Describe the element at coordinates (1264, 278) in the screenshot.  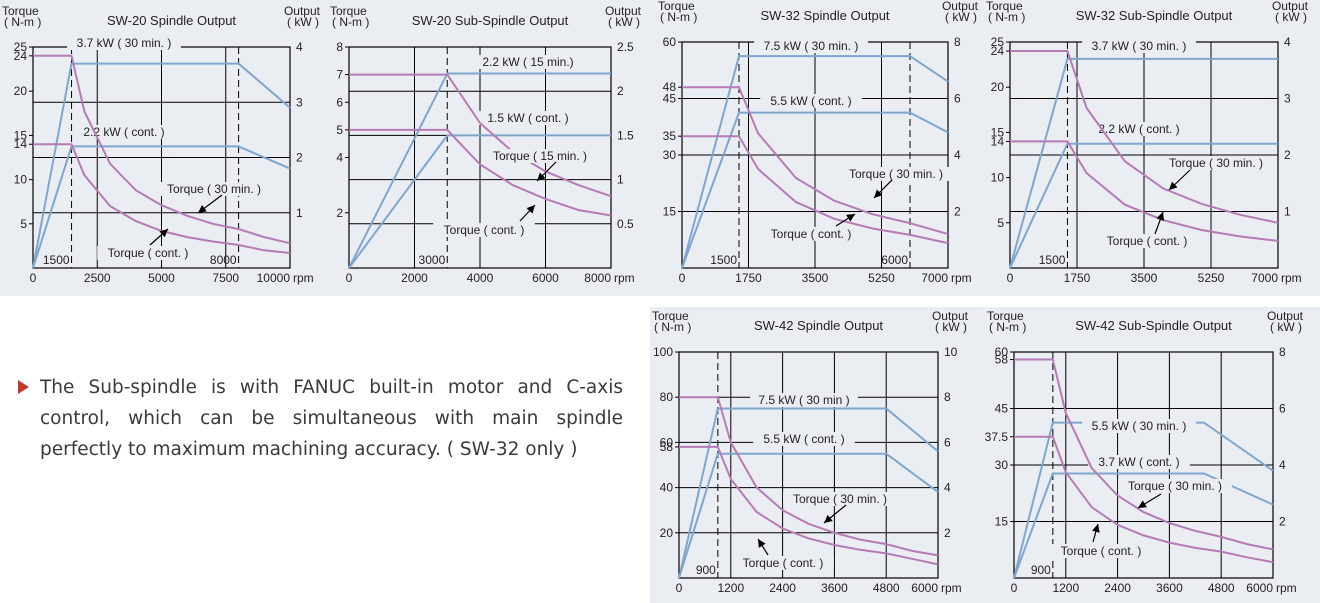
I see `x-tick-label: 7000` at that location.